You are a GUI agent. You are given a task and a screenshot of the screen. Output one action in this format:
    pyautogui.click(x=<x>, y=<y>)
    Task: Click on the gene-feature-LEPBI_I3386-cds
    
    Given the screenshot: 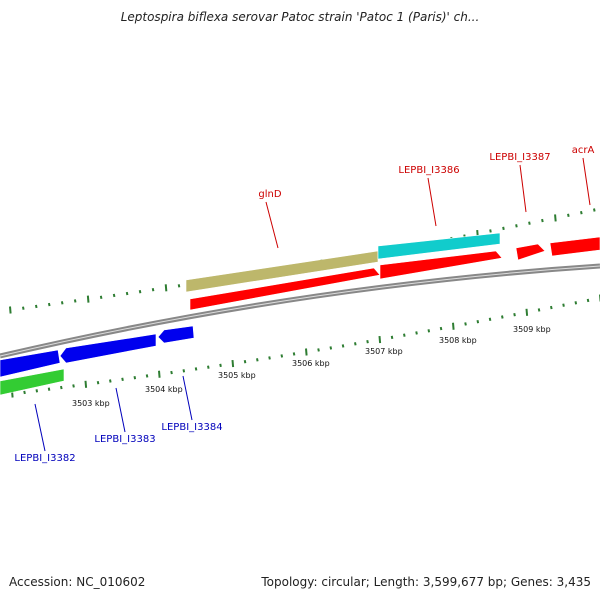 What is the action you would take?
    pyautogui.click(x=441, y=265)
    